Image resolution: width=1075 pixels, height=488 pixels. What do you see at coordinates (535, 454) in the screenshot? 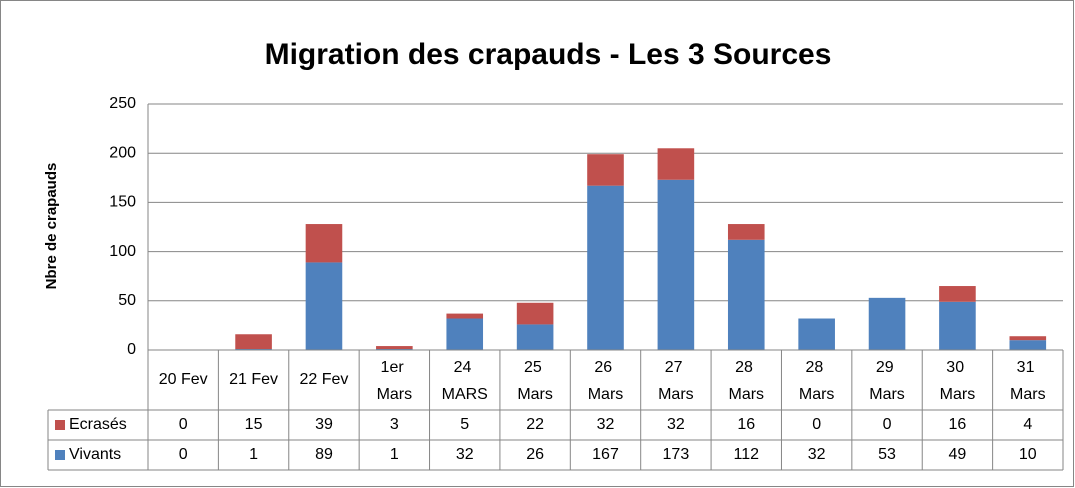
I see `table-value: 26` at bounding box center [535, 454].